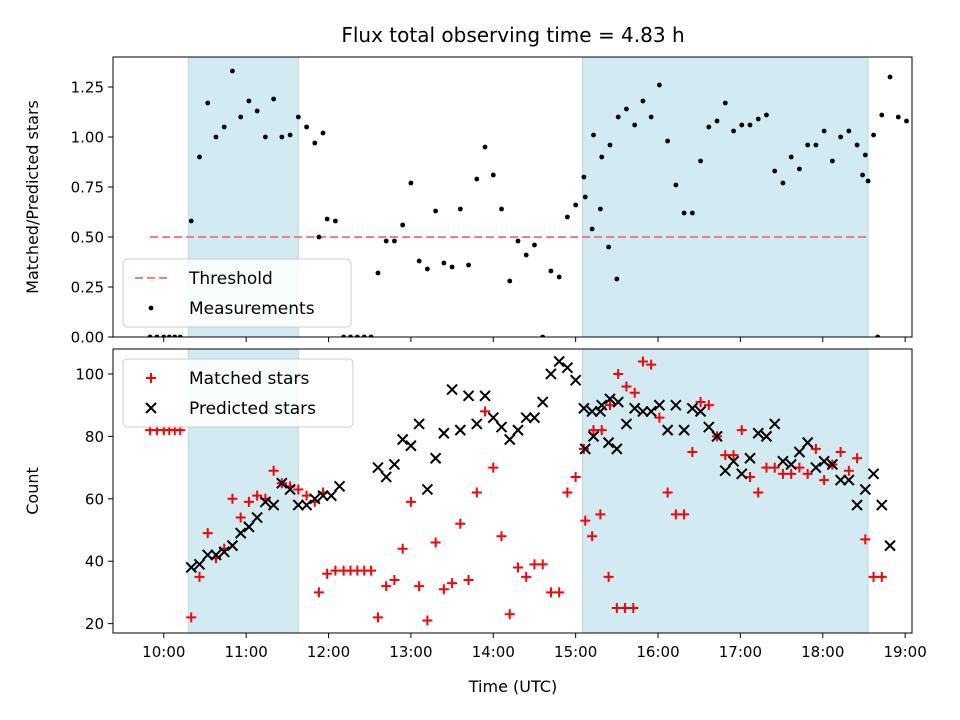  I want to click on y-tick-label: 60, so click(94, 499).